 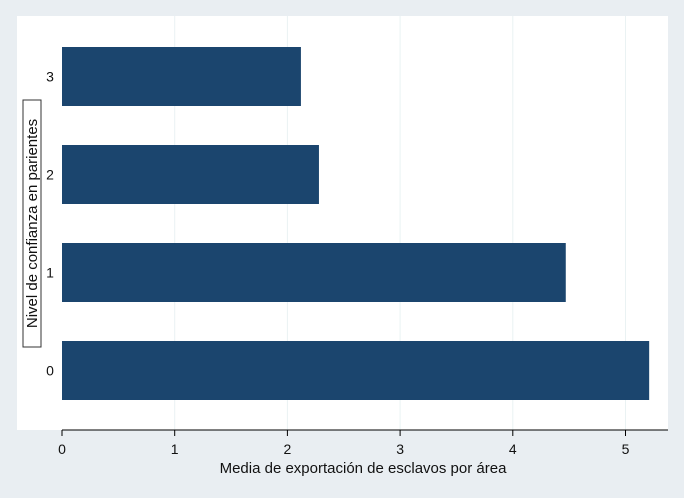 What do you see at coordinates (50, 371) in the screenshot?
I see `y-tick-label: 0` at bounding box center [50, 371].